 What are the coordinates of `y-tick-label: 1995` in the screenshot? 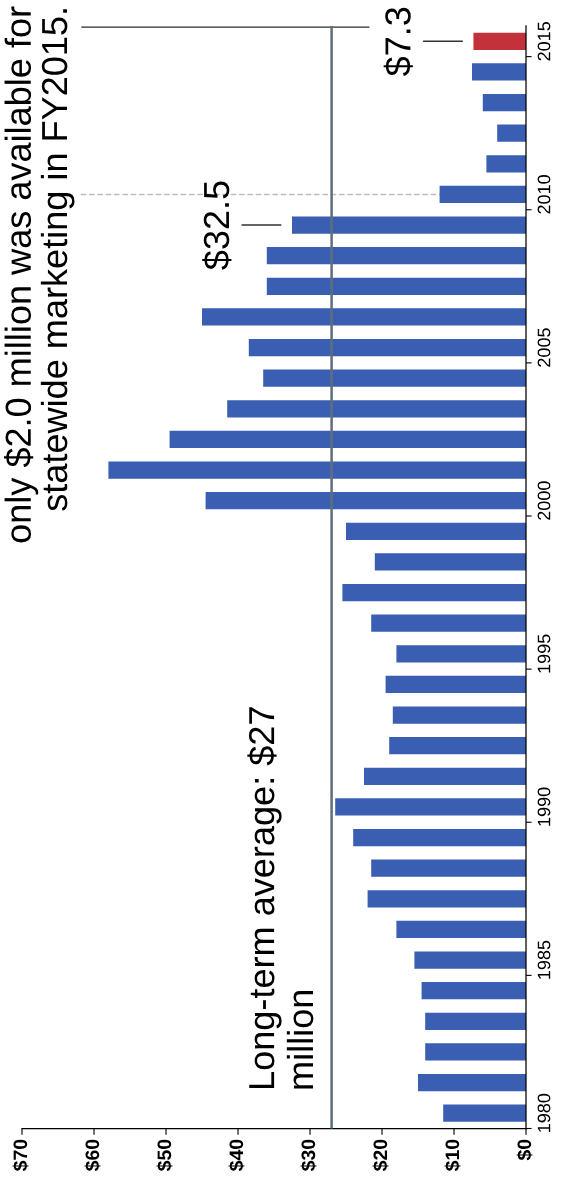 It's located at (544, 653).